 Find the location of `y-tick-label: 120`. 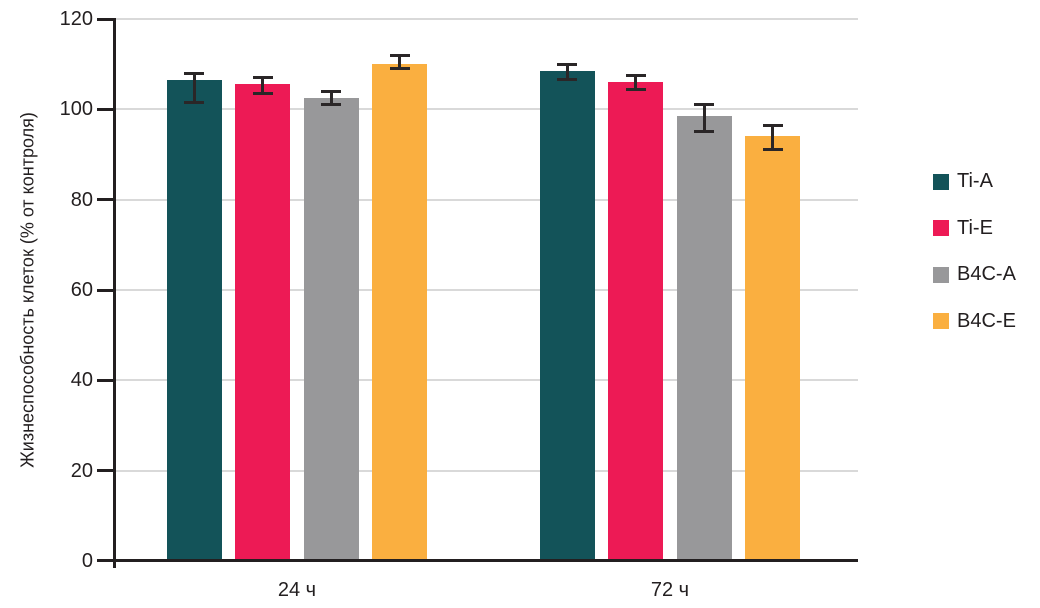

y-tick-label: 120 is located at coordinates (76, 19).